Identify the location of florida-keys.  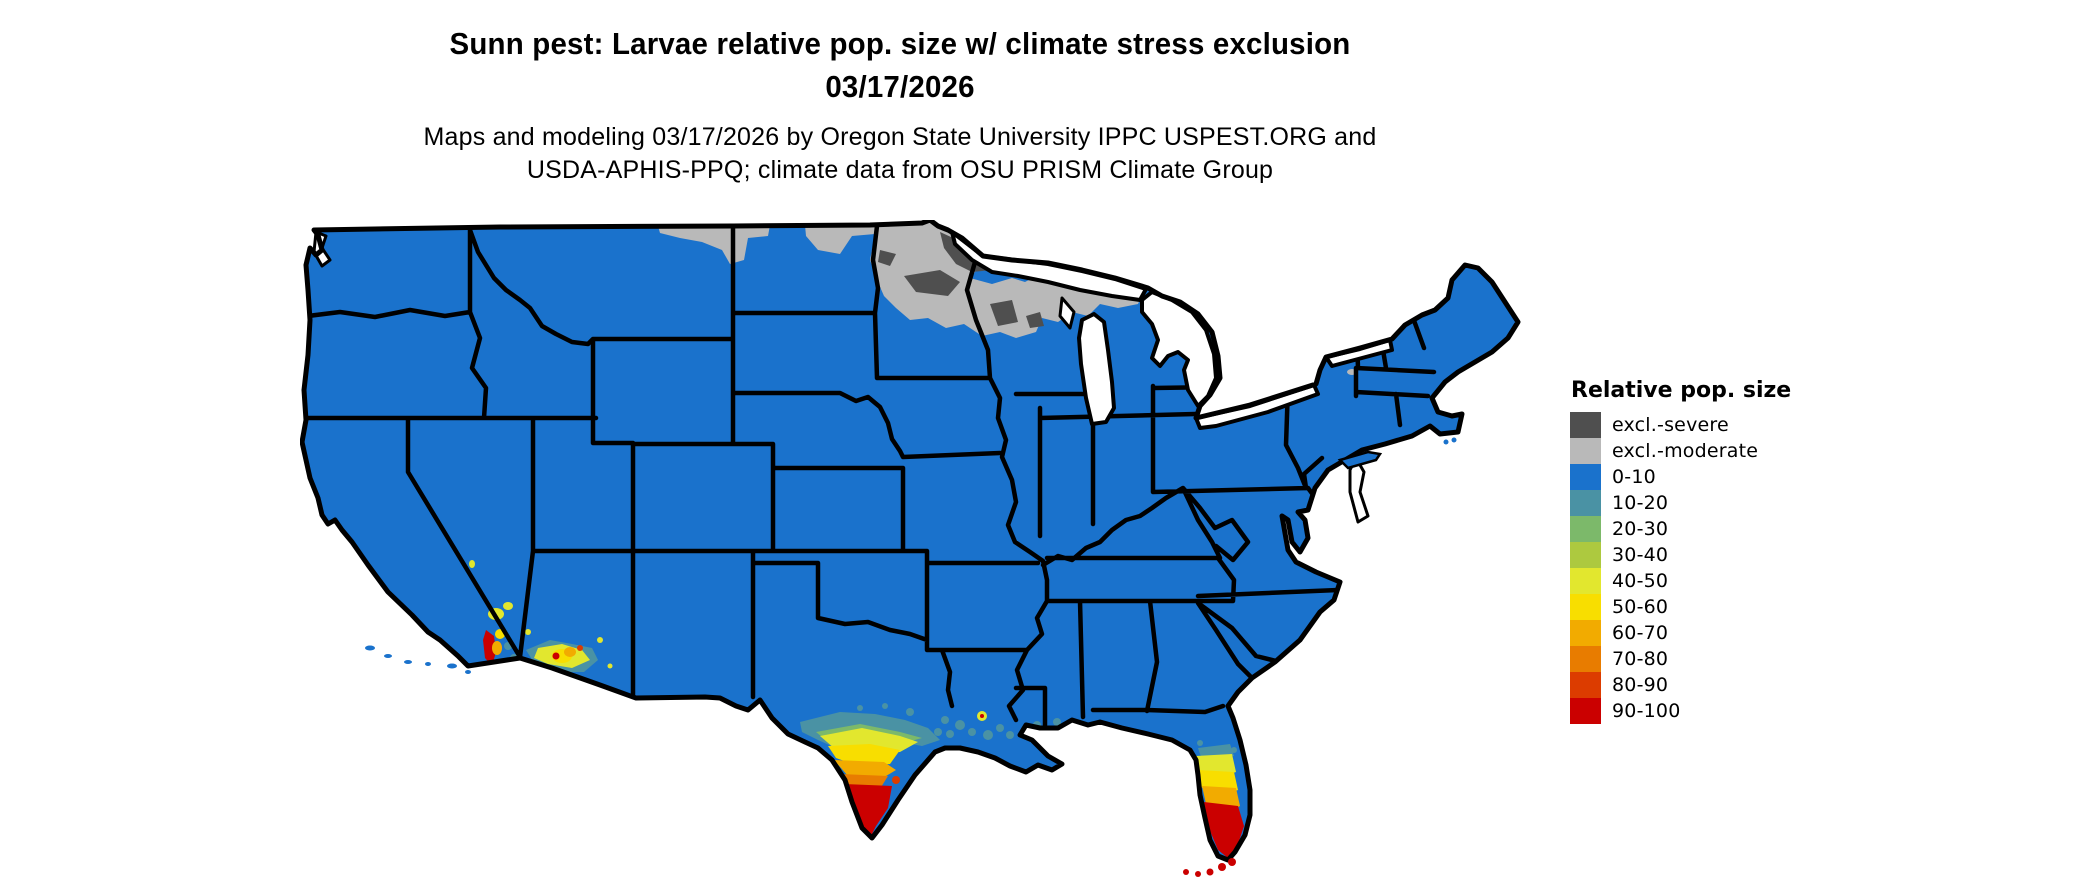
(1209, 867).